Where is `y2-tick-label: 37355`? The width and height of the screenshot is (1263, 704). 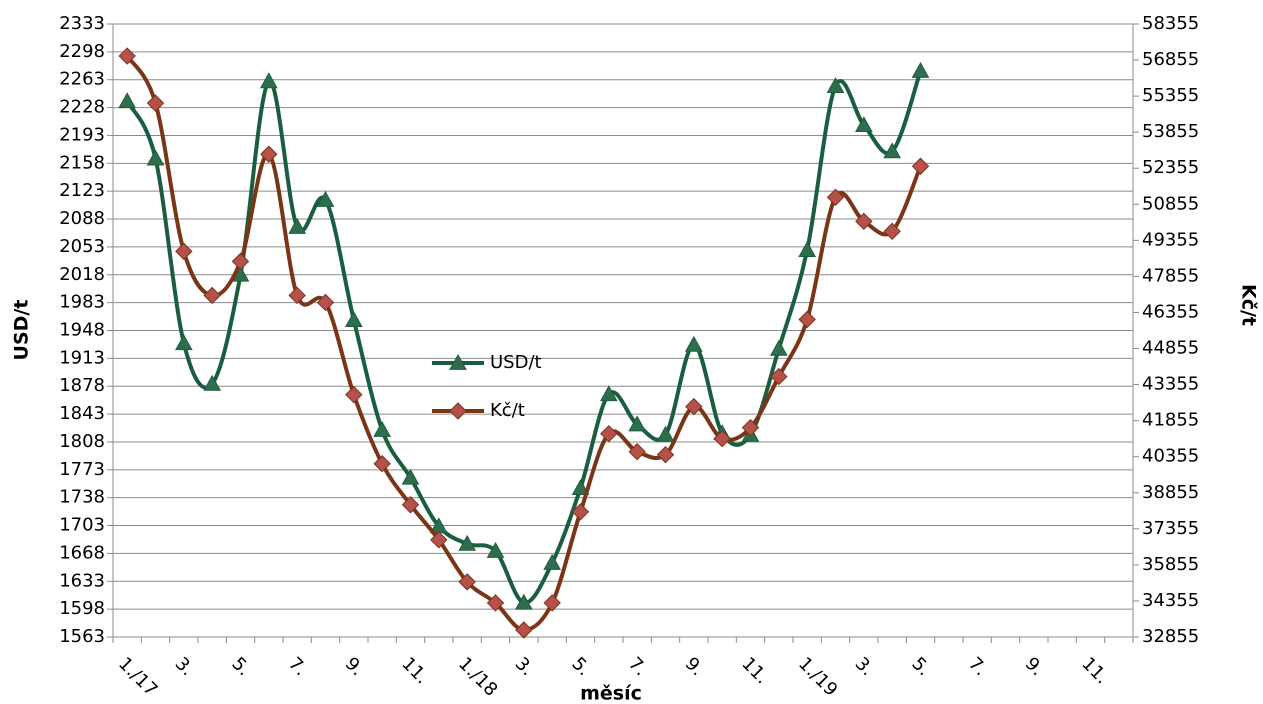 y2-tick-label: 37355 is located at coordinates (1170, 528).